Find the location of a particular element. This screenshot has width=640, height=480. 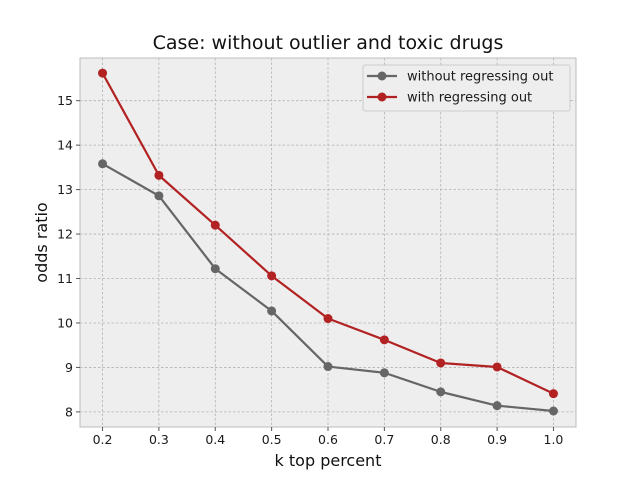

y-tick-label: 10 is located at coordinates (65, 322).